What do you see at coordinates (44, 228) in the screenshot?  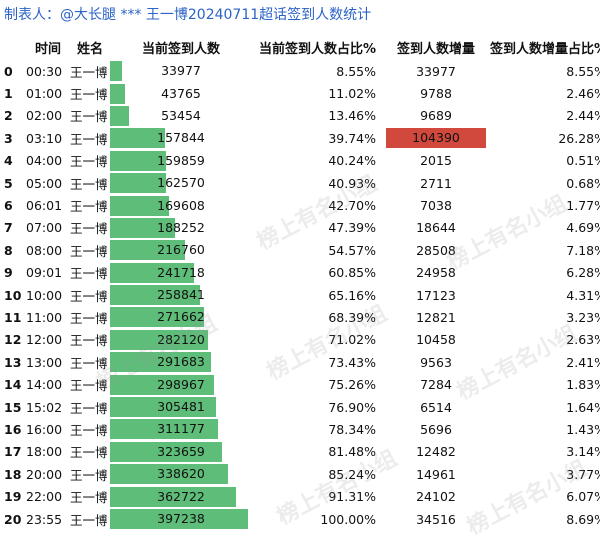 I see `row-time: 07:00` at bounding box center [44, 228].